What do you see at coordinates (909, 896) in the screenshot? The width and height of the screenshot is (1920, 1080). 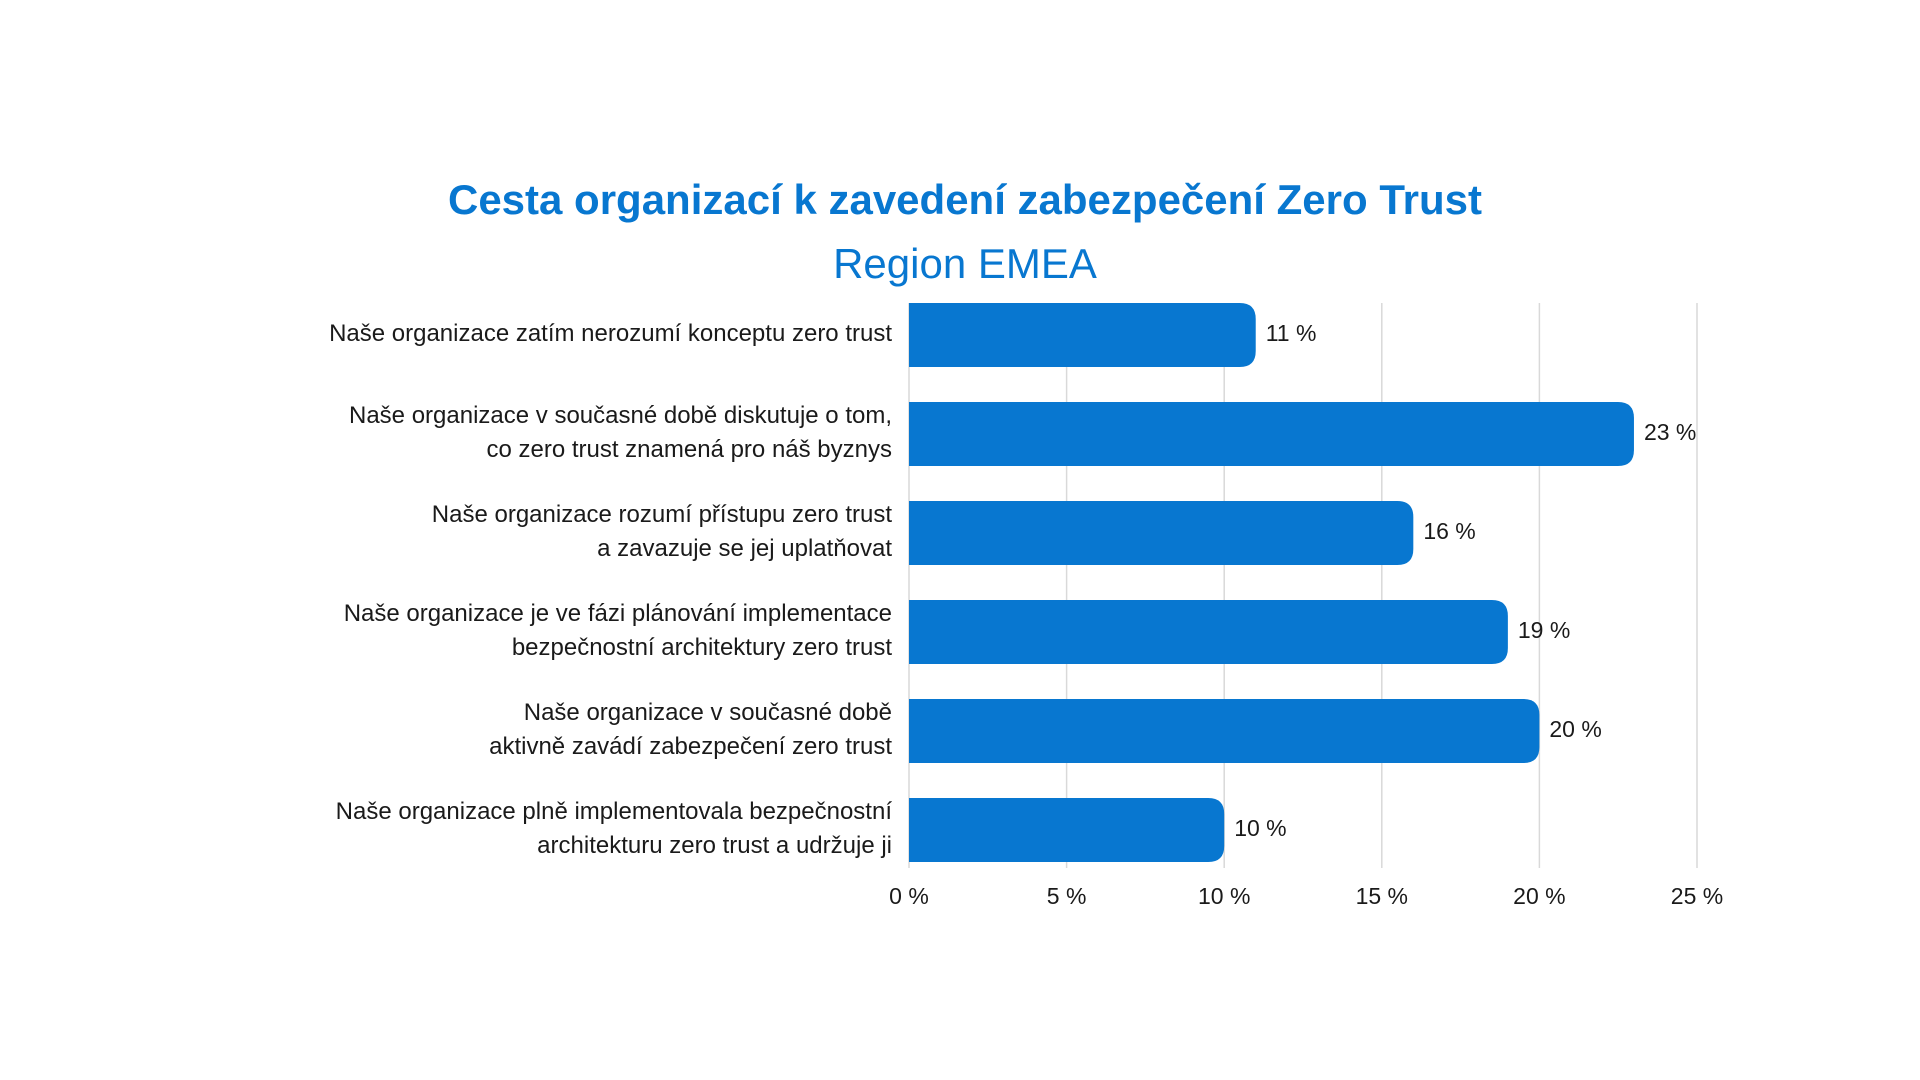 I see `x-tick-label: 0 %` at bounding box center [909, 896].